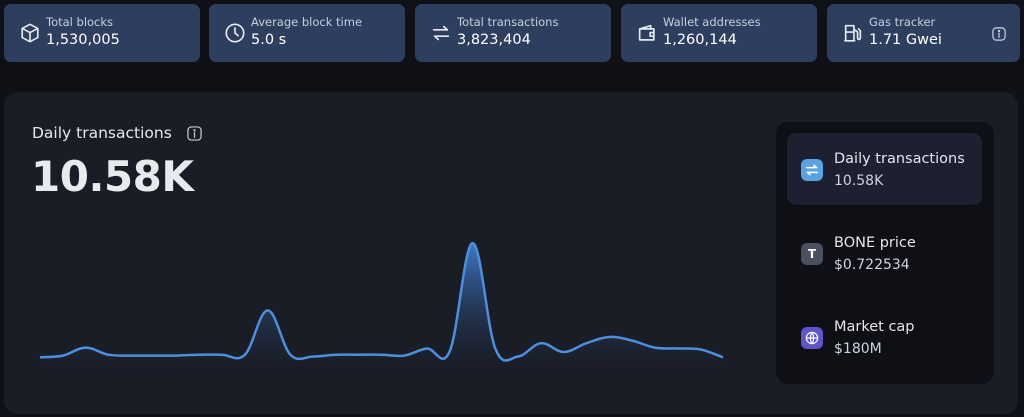  What do you see at coordinates (899, 159) in the screenshot?
I see `metric-label: Daily transactions` at bounding box center [899, 159].